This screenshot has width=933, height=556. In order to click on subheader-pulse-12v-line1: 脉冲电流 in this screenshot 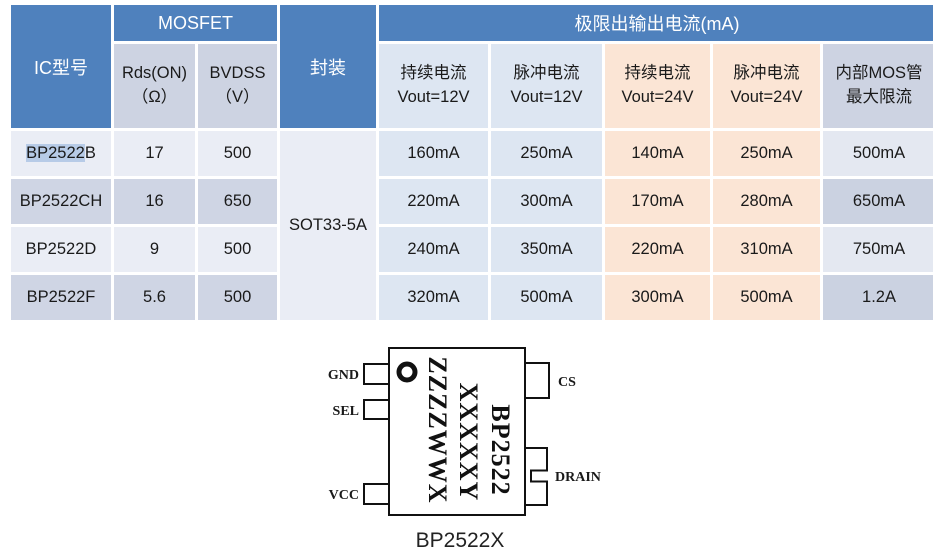, I will do `click(546, 73)`.